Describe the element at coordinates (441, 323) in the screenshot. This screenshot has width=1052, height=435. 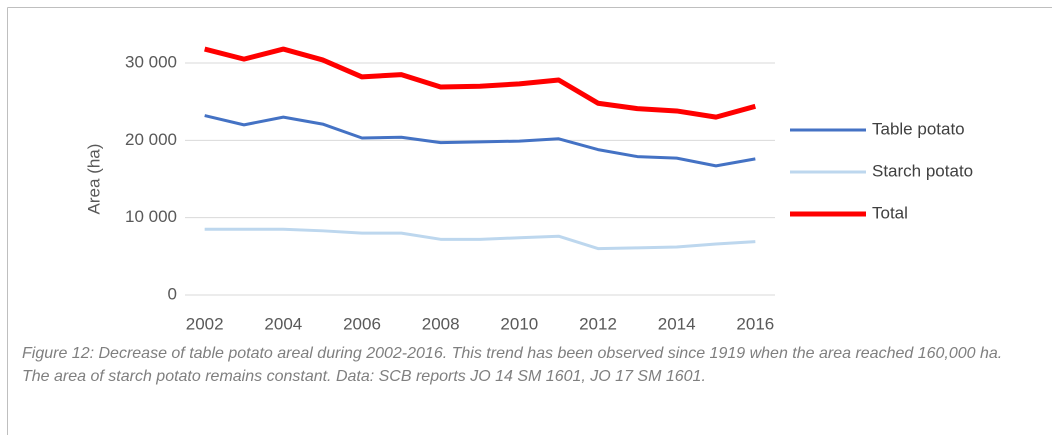
I see `x-tick-label: 2008` at that location.